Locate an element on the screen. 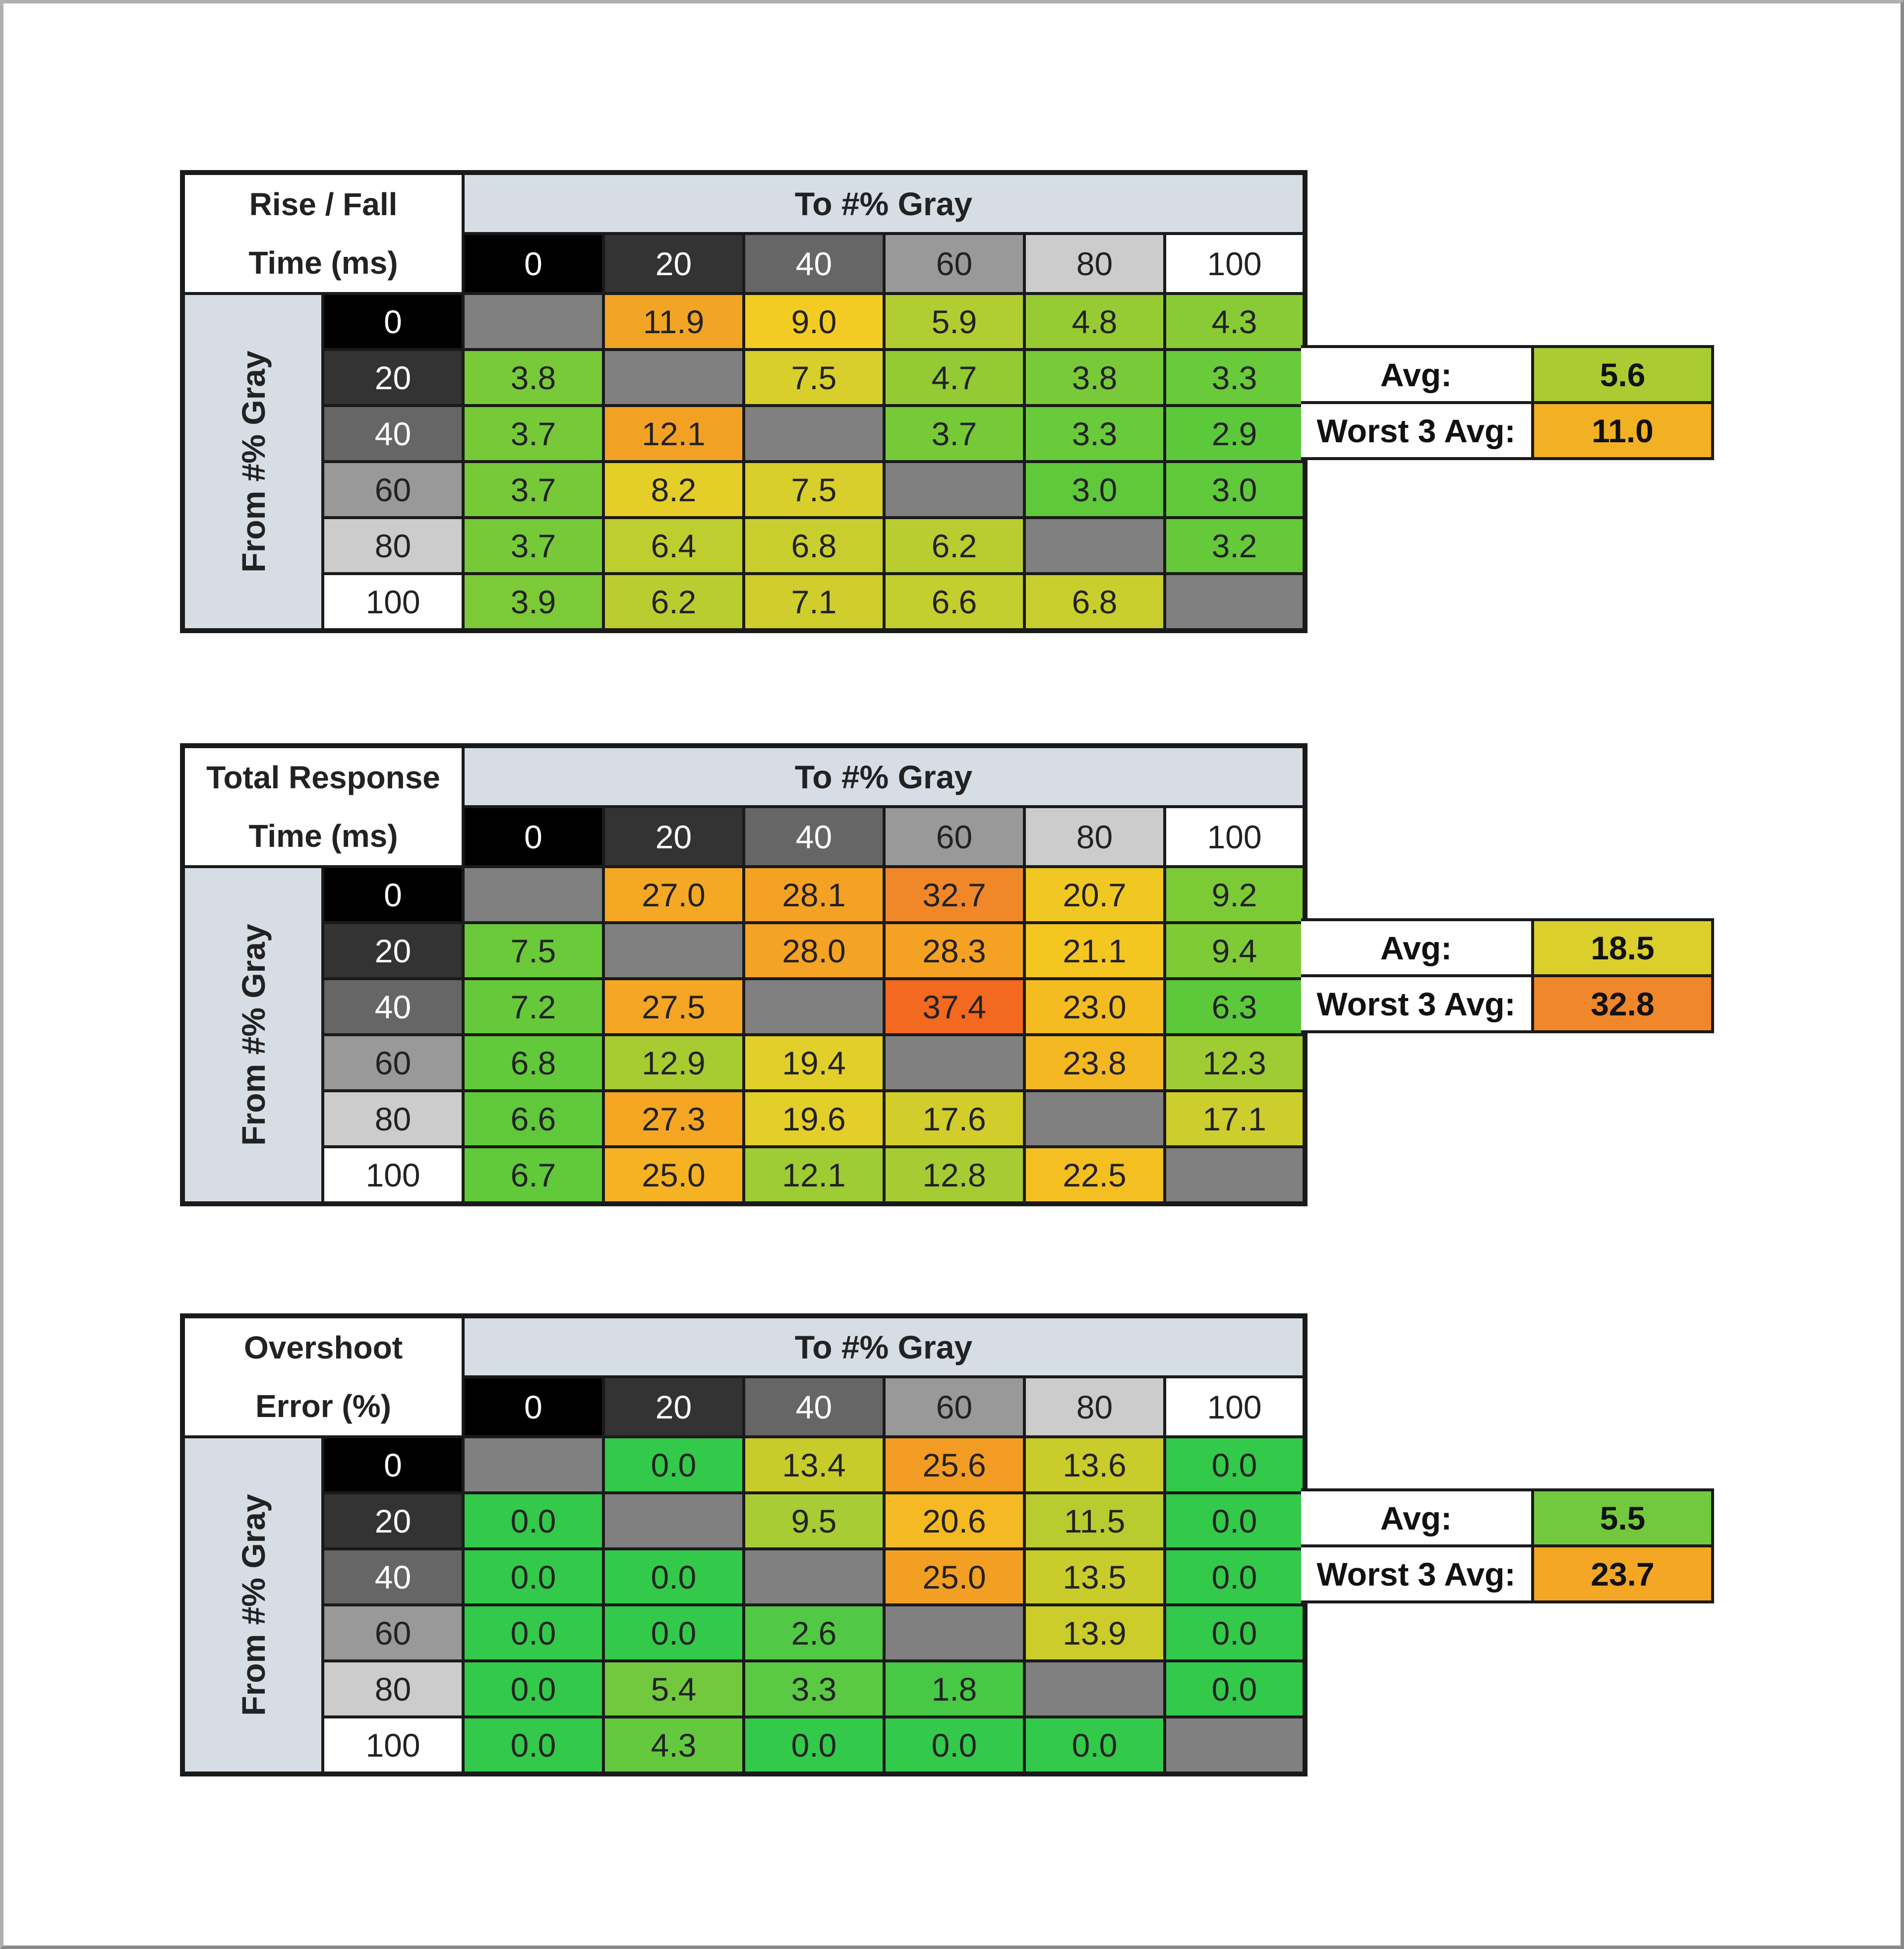 The width and height of the screenshot is (1904, 1949). data-cell: 28.3 is located at coordinates (954, 950).